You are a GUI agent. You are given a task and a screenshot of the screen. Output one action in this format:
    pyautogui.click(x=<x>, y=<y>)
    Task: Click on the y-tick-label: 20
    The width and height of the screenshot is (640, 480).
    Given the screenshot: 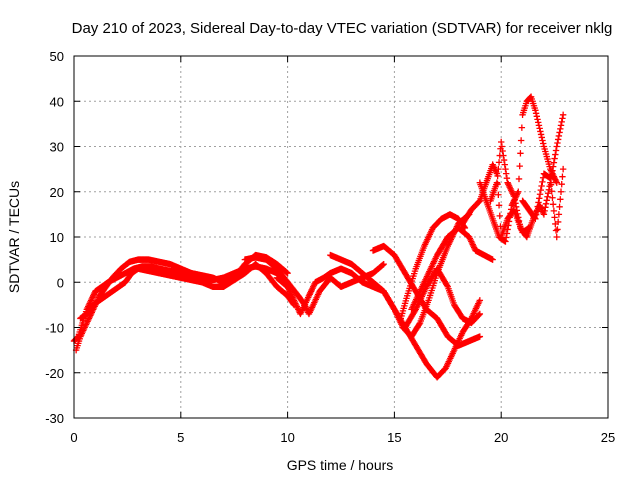 What is the action you would take?
    pyautogui.click(x=57, y=192)
    